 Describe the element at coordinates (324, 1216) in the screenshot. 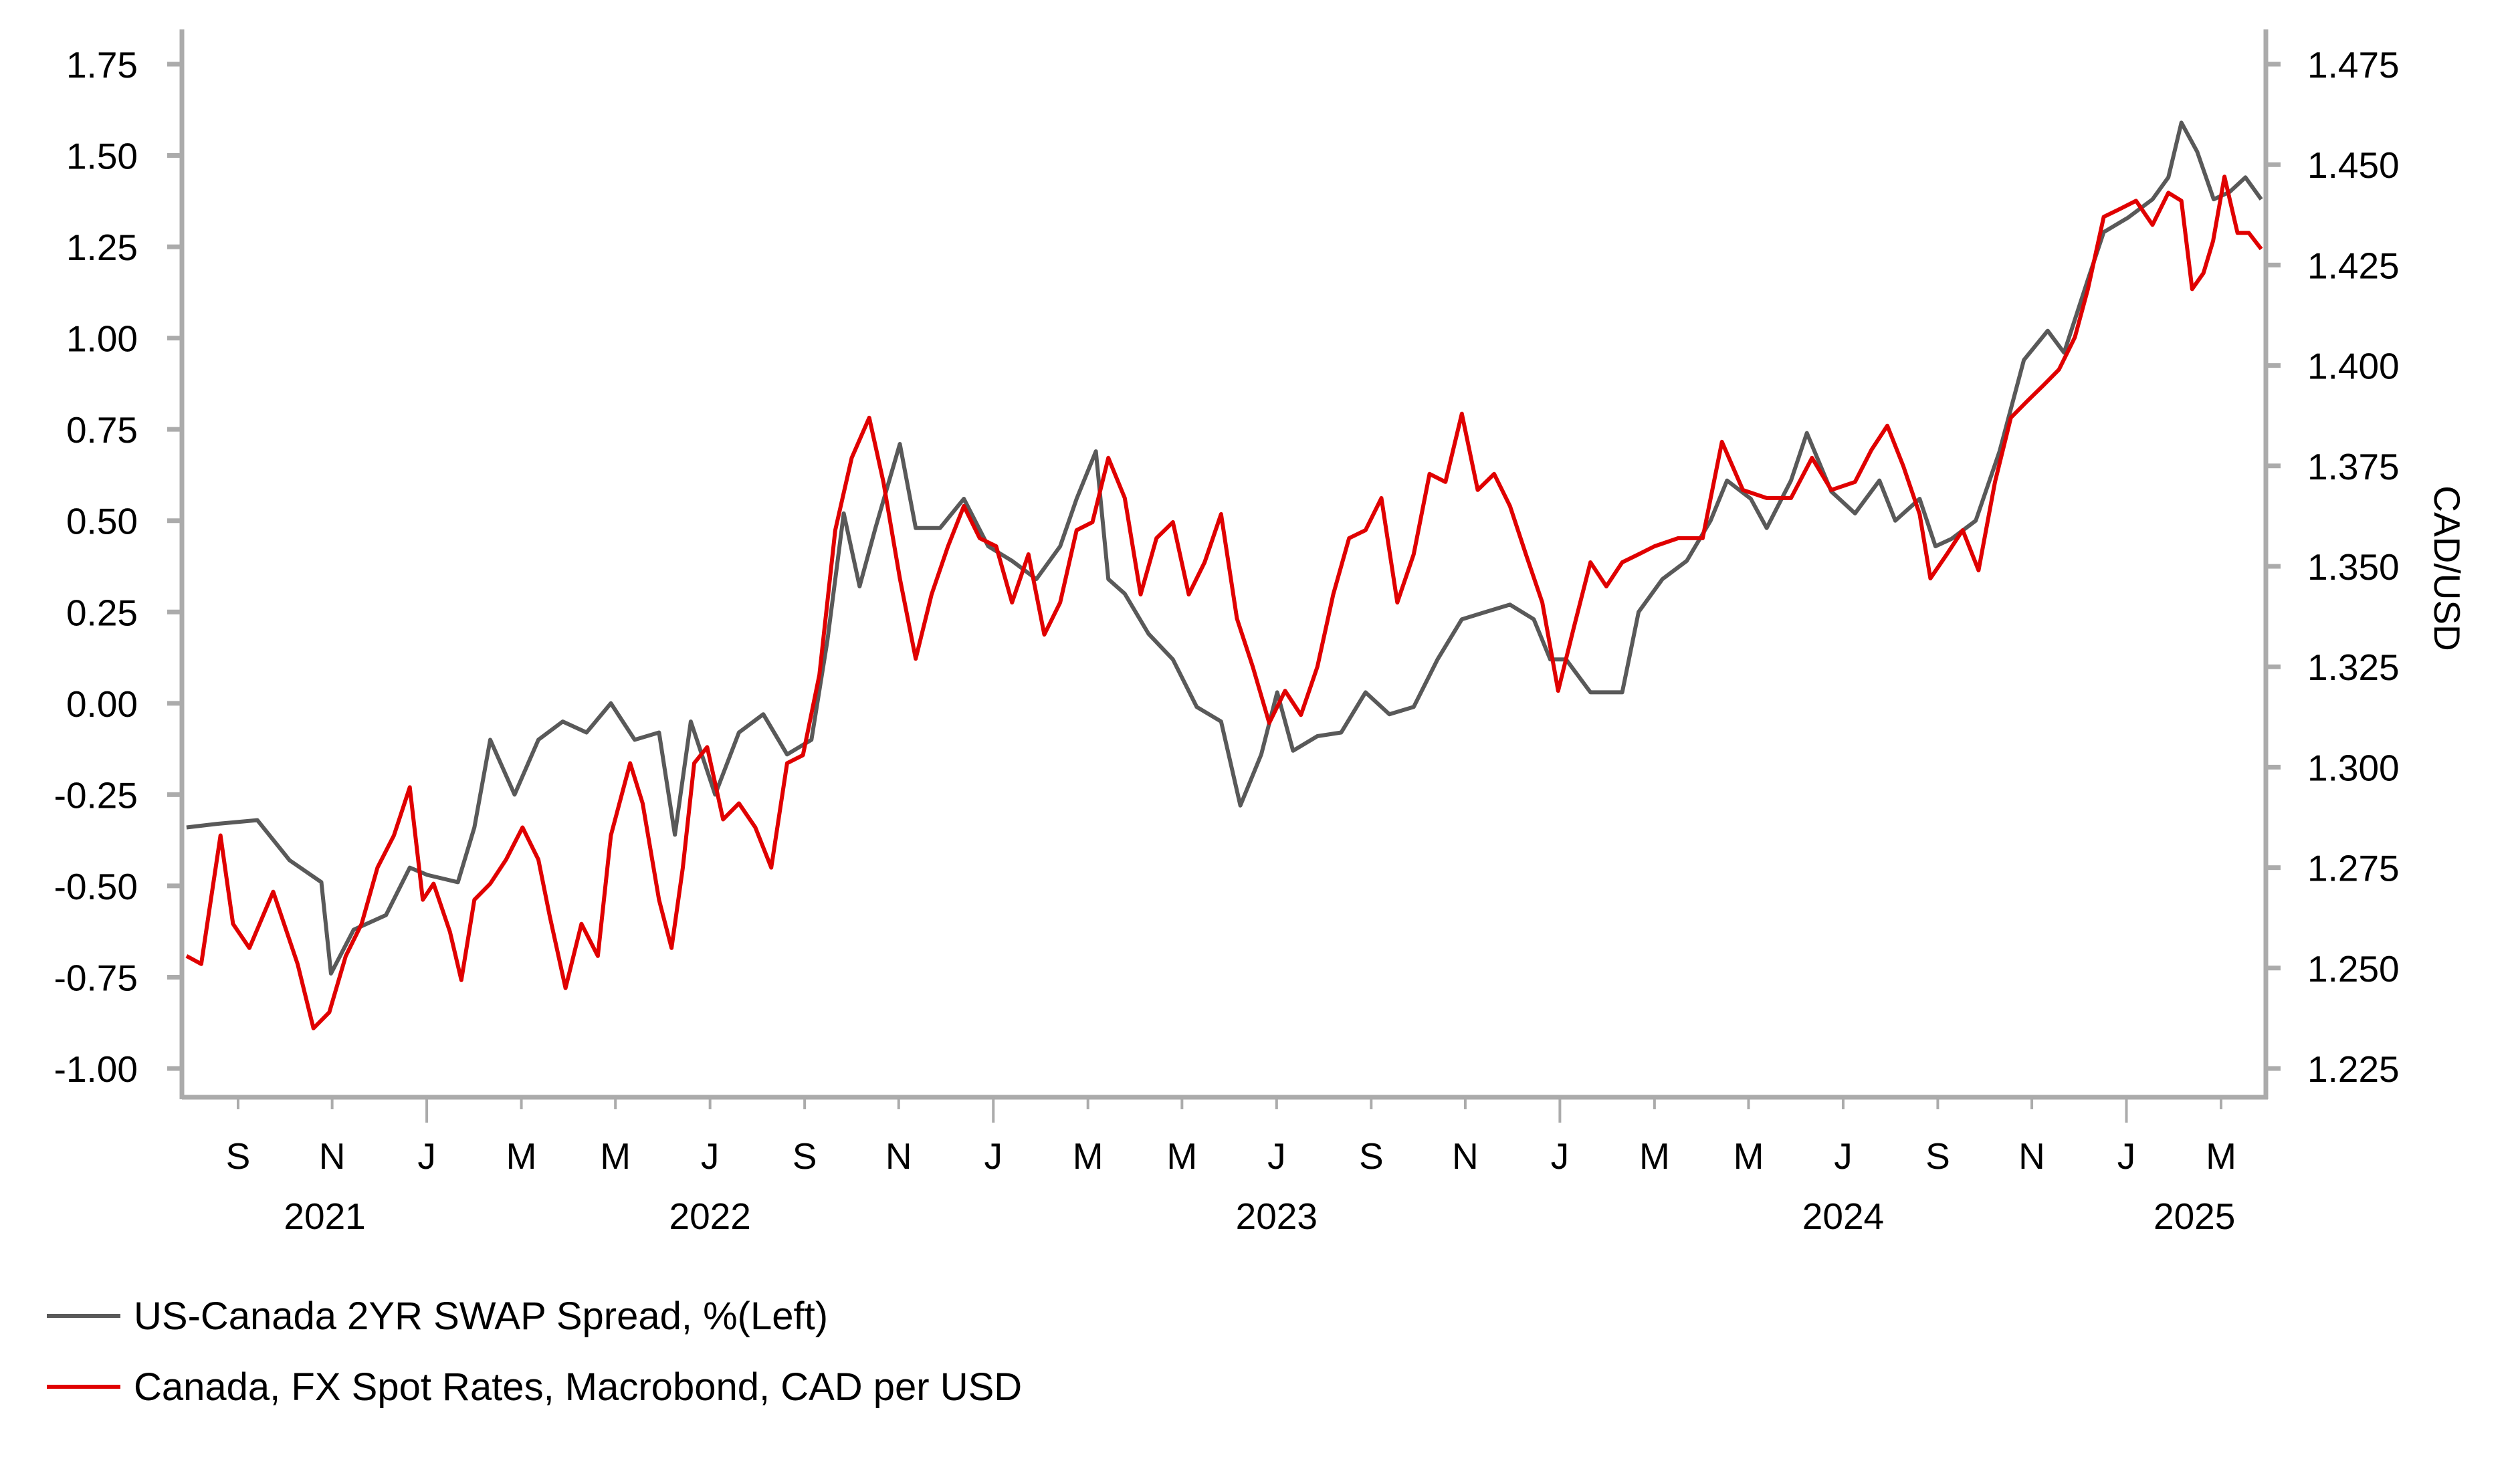

I see `x-year-label: 2021` at that location.